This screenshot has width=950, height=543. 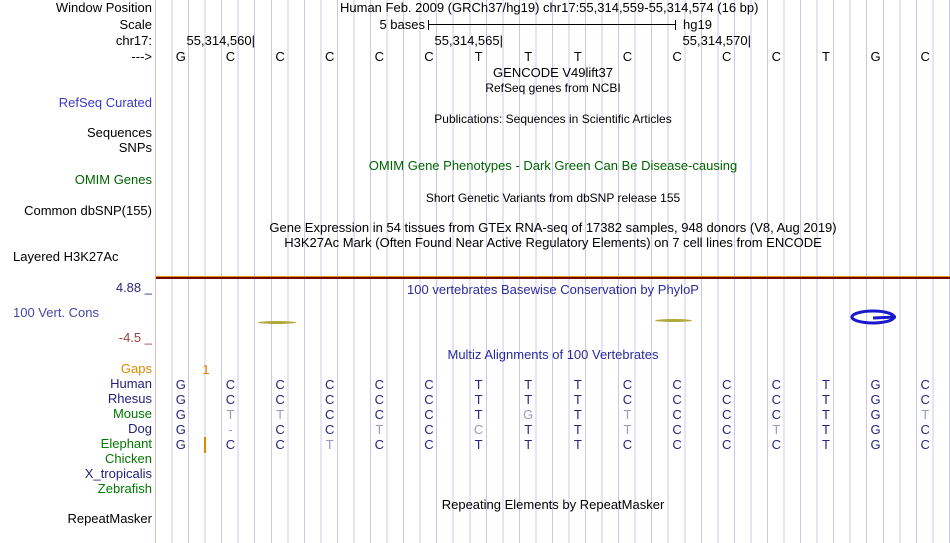 I want to click on scale-ruler-line, so click(x=552, y=25).